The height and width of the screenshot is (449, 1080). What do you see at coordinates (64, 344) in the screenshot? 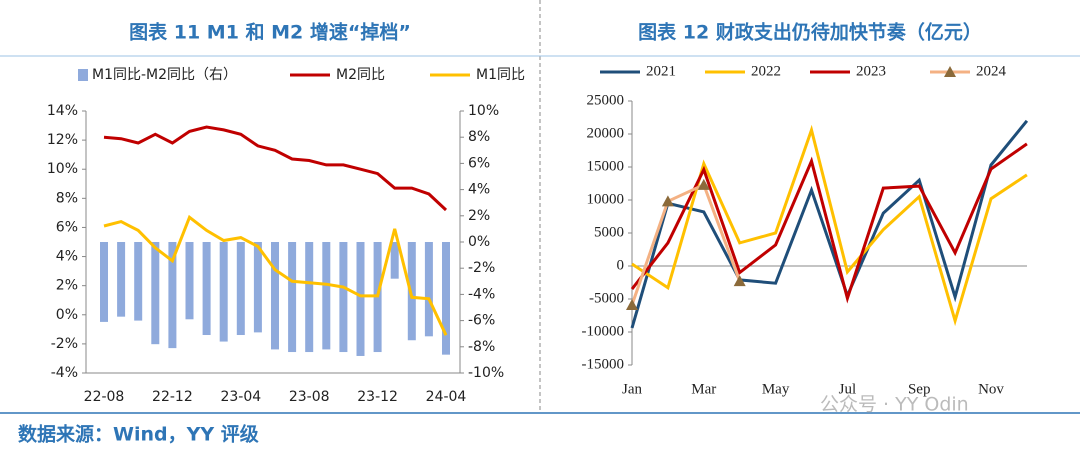
I see `y-tick-label: -2%` at bounding box center [64, 344].